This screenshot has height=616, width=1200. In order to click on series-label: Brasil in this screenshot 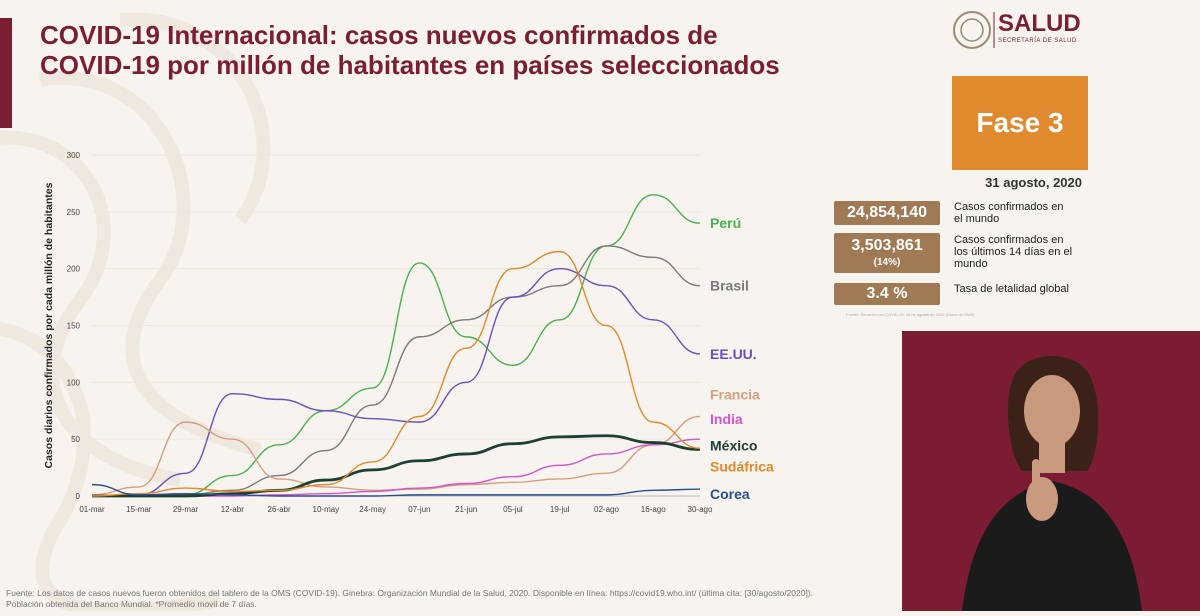, I will do `click(729, 286)`.